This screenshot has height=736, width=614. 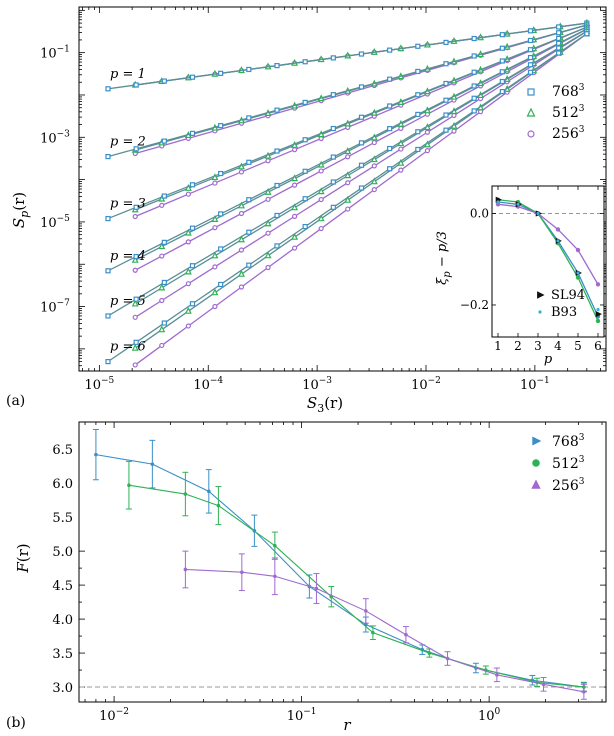 What do you see at coordinates (325, 404) in the screenshot?
I see `panel-a-xlabel: S3(r)` at bounding box center [325, 404].